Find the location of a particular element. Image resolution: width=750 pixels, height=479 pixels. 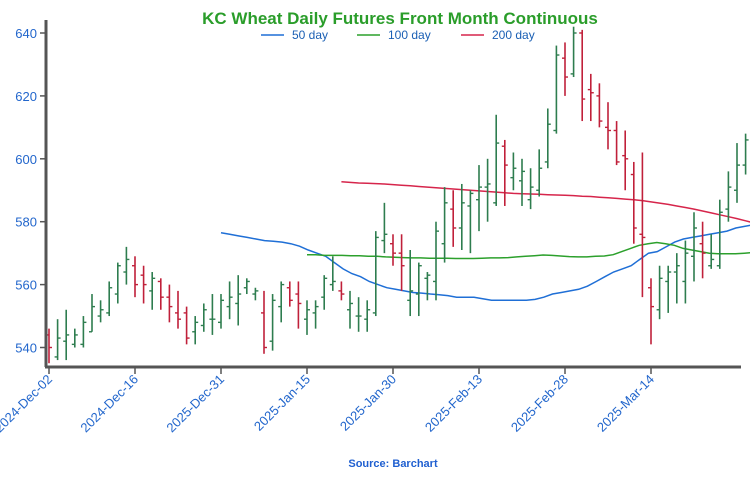

legend-item-200-day: 200 day is located at coordinates (498, 35).